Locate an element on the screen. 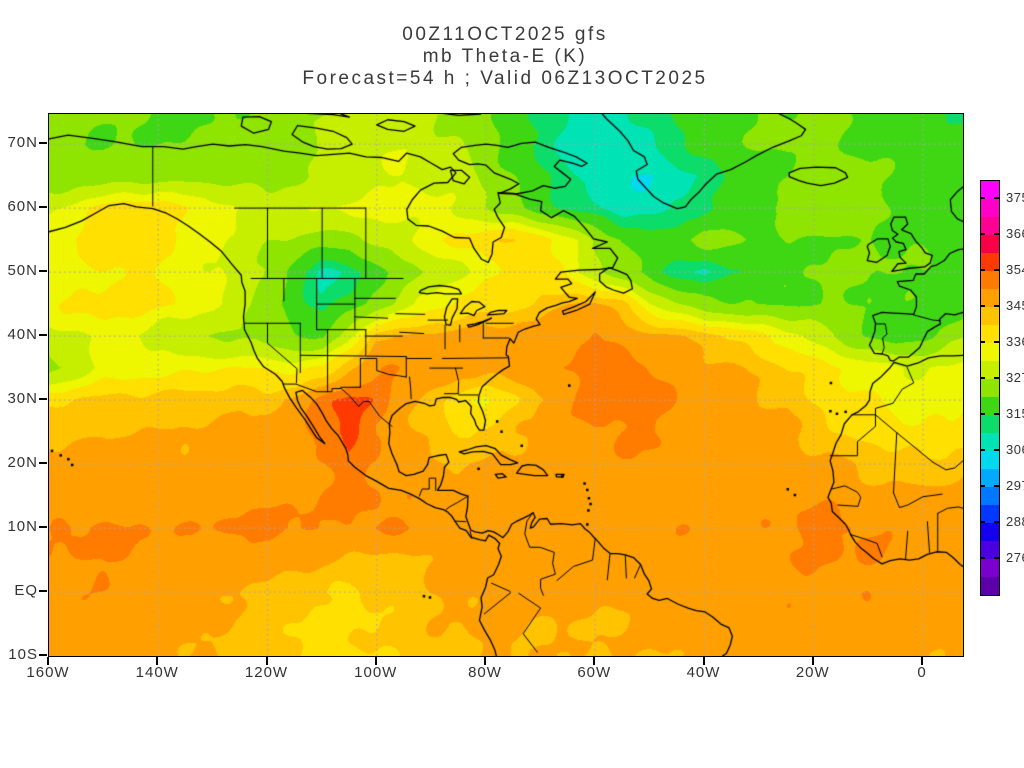  title-forecast-valid: Forecast=54 h ; Valid 06Z13OCT2025 is located at coordinates (505, 78).